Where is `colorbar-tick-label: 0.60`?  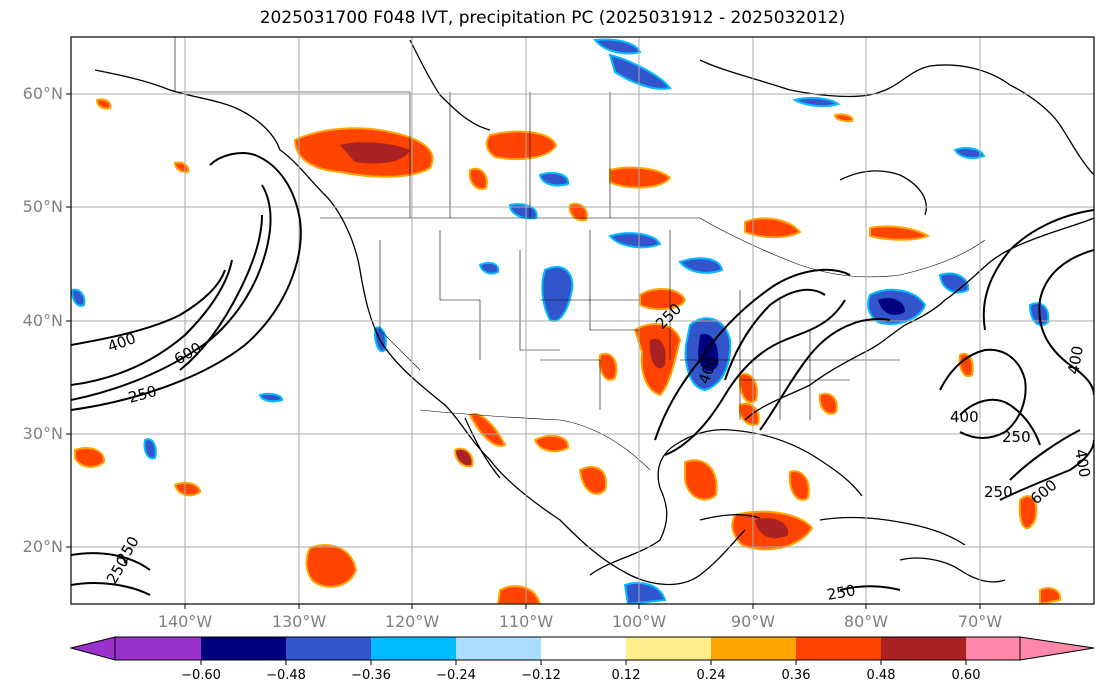
colorbar-tick-label: 0.60 is located at coordinates (966, 675).